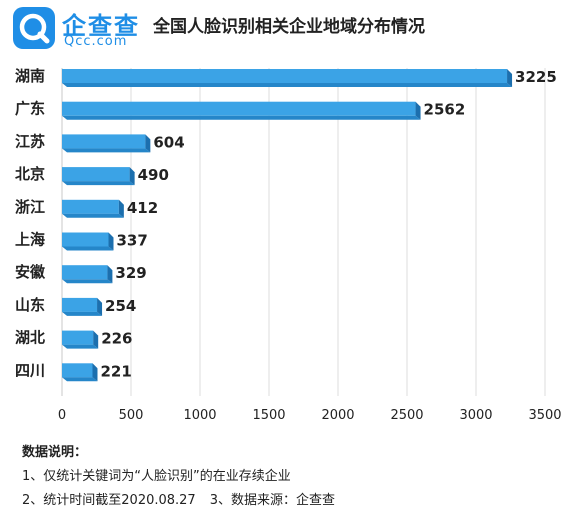 Image resolution: width=580 pixels, height=519 pixels. Describe the element at coordinates (30, 174) in the screenshot. I see `category-label: 北京` at that location.